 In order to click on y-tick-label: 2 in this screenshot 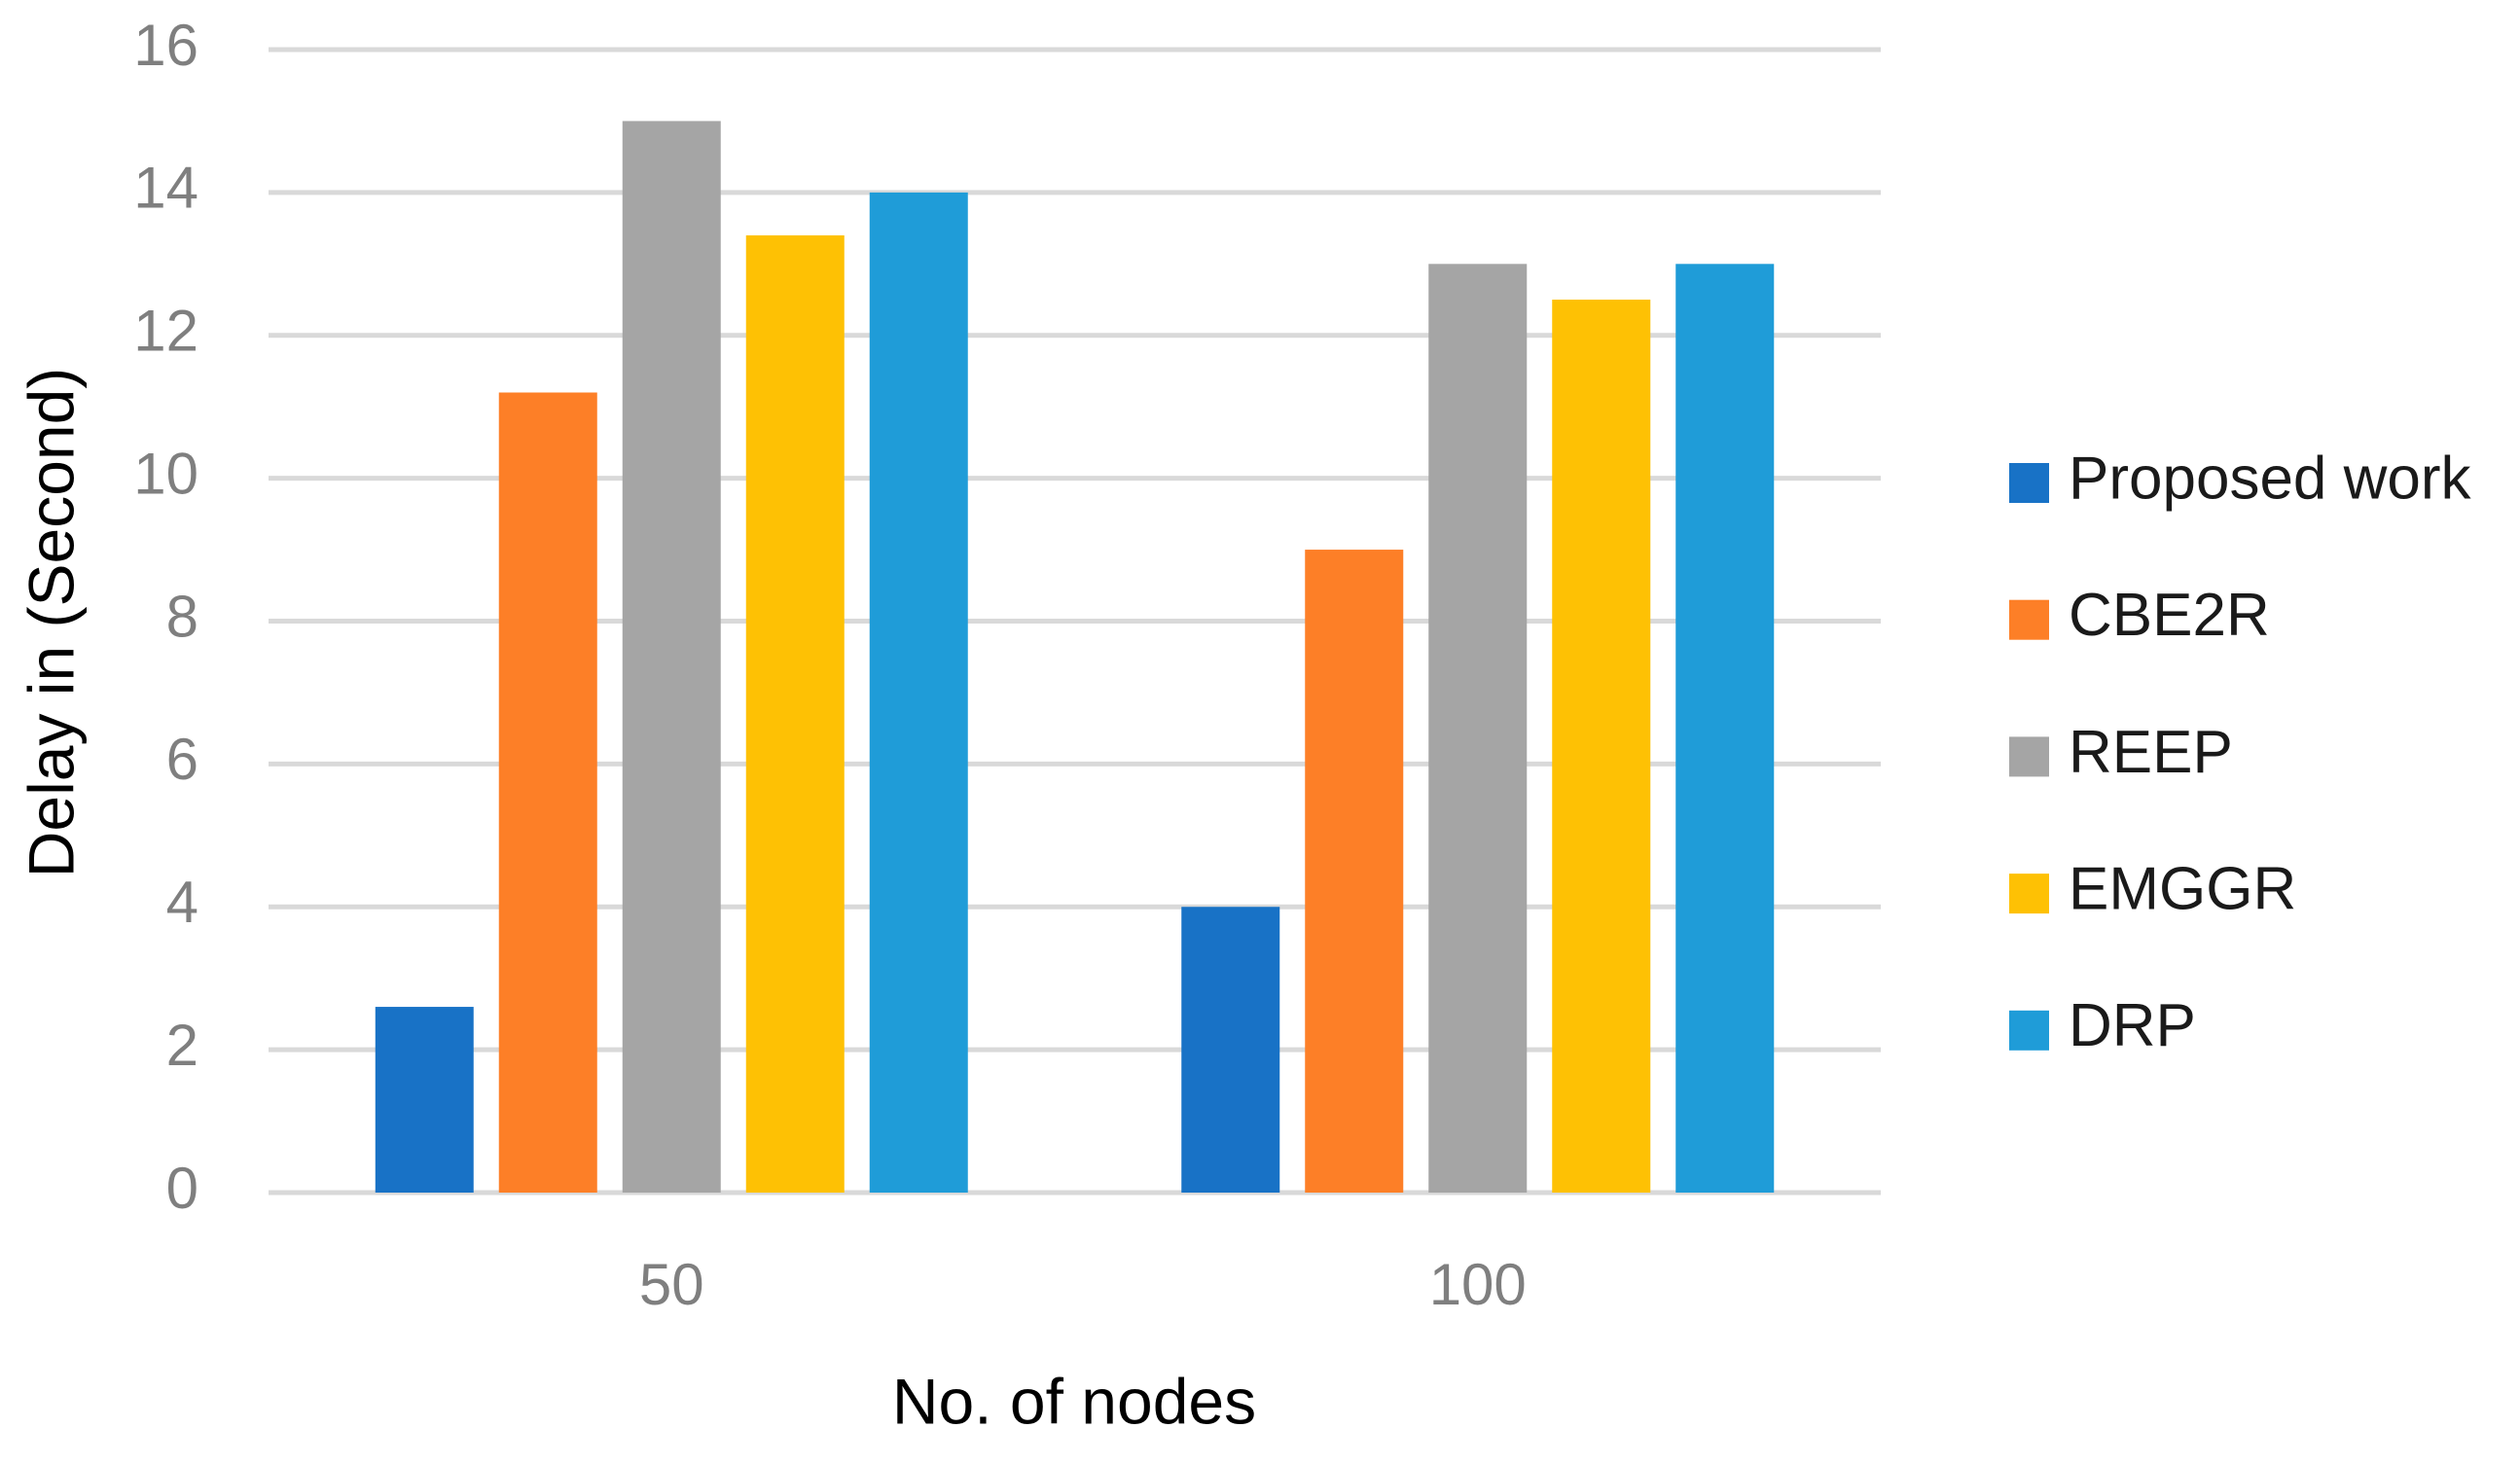, I will do `click(182, 1045)`.